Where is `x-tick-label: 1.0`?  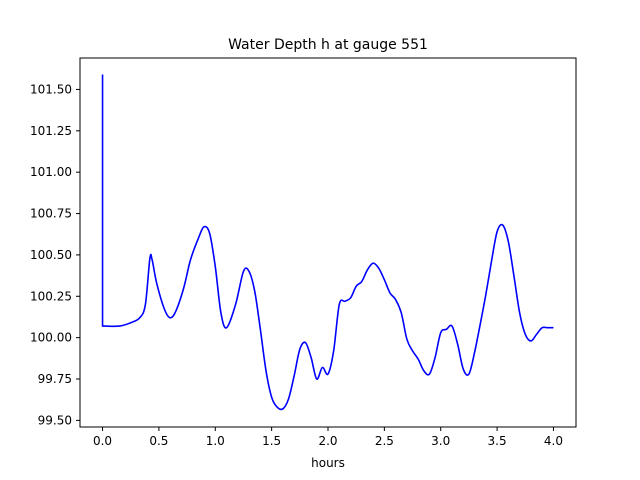 x-tick-label: 1.0 is located at coordinates (215, 441).